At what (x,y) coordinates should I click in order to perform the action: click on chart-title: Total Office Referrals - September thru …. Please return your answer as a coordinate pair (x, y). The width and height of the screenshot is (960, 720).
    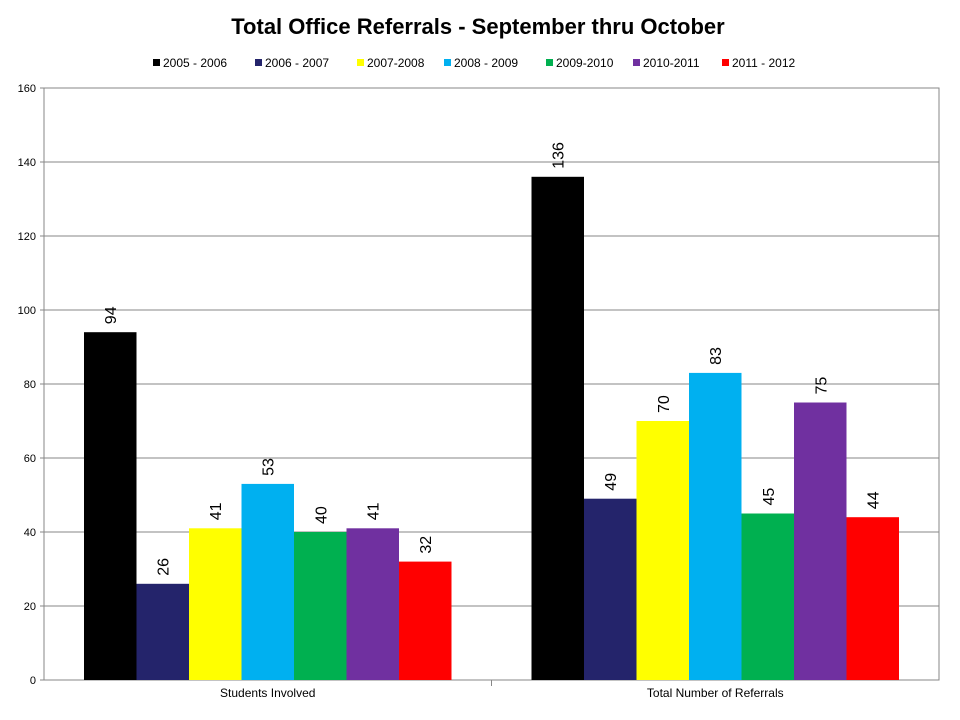
    Looking at the image, I should click on (478, 26).